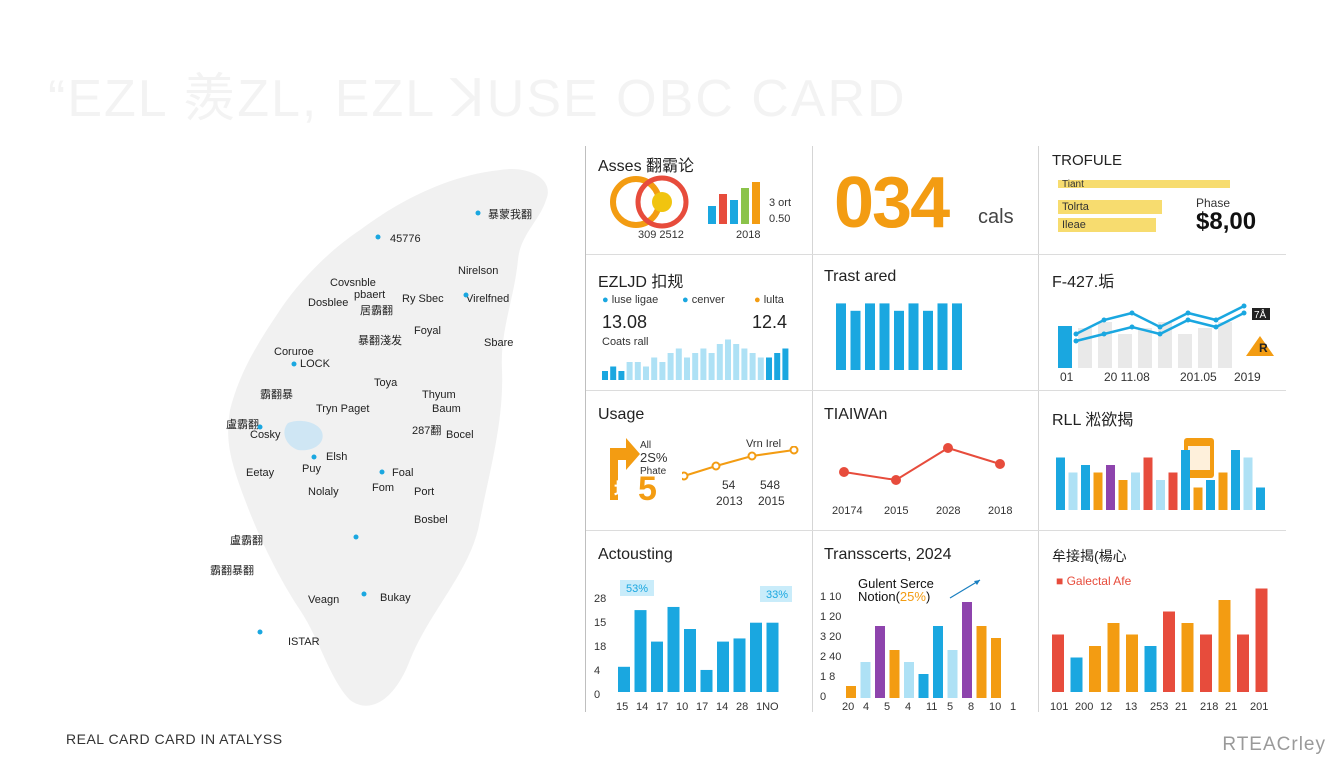 The width and height of the screenshot is (1344, 768). I want to click on taiwan-point, so click(1000, 464).